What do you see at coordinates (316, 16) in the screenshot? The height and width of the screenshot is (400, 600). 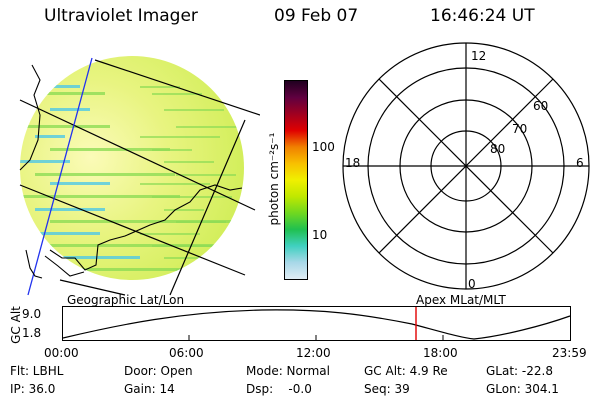 I see `date-label: 09 Feb 07` at bounding box center [316, 16].